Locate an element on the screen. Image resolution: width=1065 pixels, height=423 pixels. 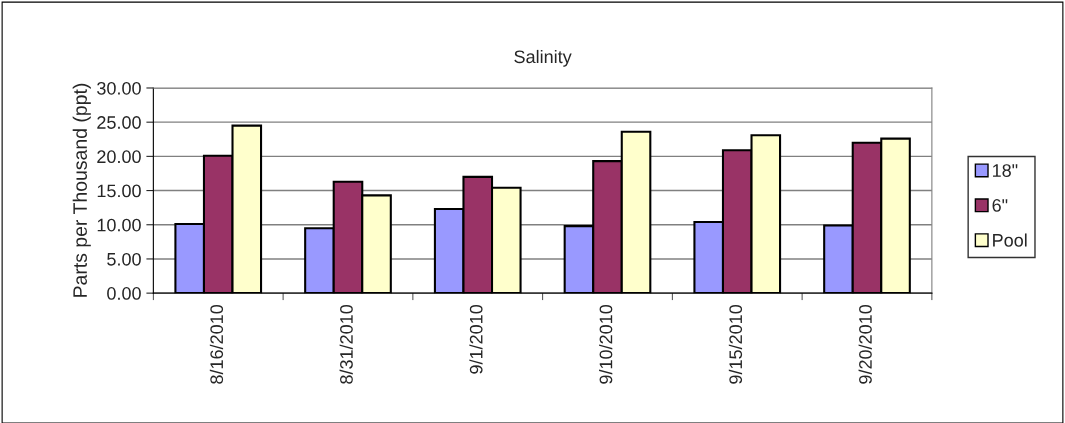
legend-label: 6" is located at coordinates (1000, 205).